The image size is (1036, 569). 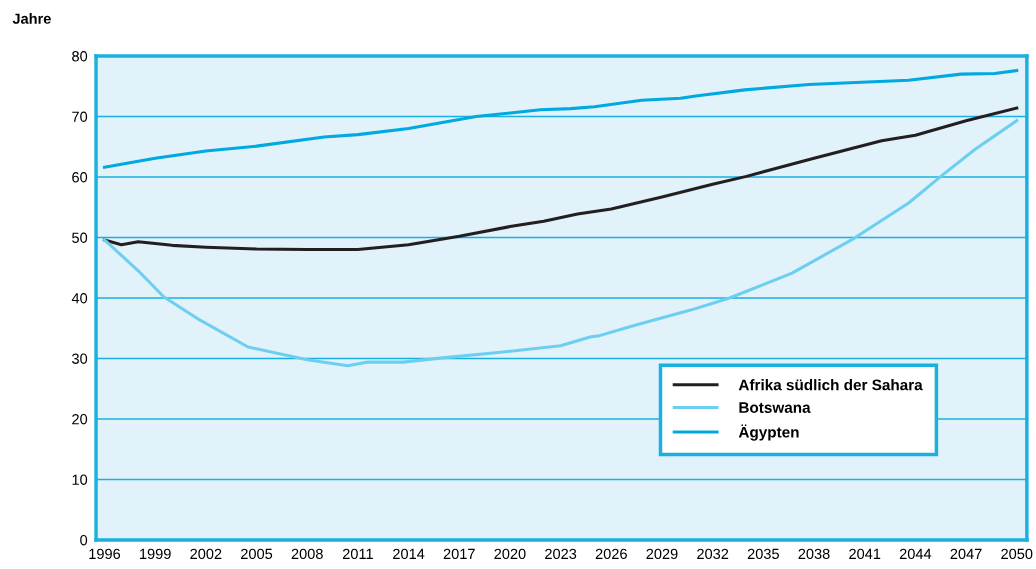 What do you see at coordinates (865, 554) in the screenshot?
I see `x-tick-label: 2041` at bounding box center [865, 554].